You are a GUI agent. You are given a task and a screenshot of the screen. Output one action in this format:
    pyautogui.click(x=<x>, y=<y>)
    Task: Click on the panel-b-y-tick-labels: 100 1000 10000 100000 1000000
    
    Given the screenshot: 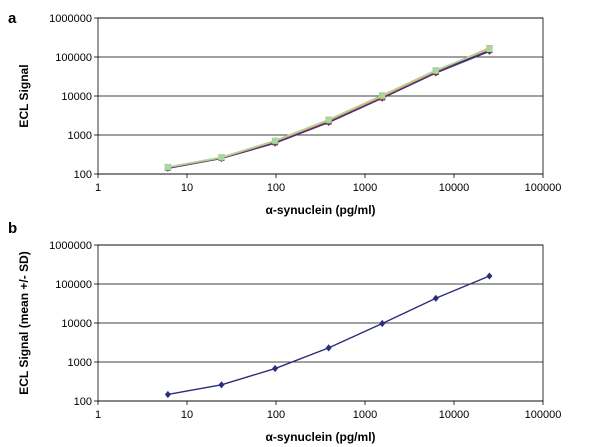 What is the action you would take?
    pyautogui.click(x=70, y=324)
    